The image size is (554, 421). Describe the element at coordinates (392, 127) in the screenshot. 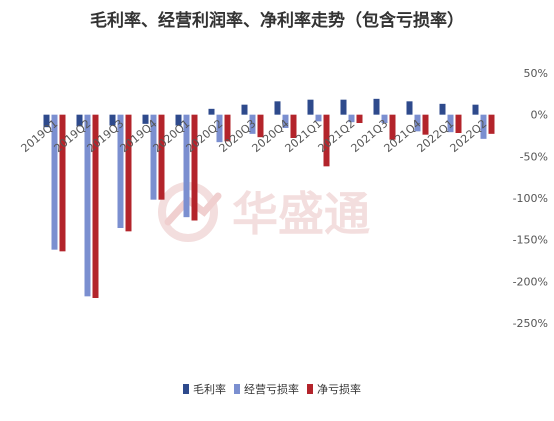

I see `bar-3-2021q3` at that location.